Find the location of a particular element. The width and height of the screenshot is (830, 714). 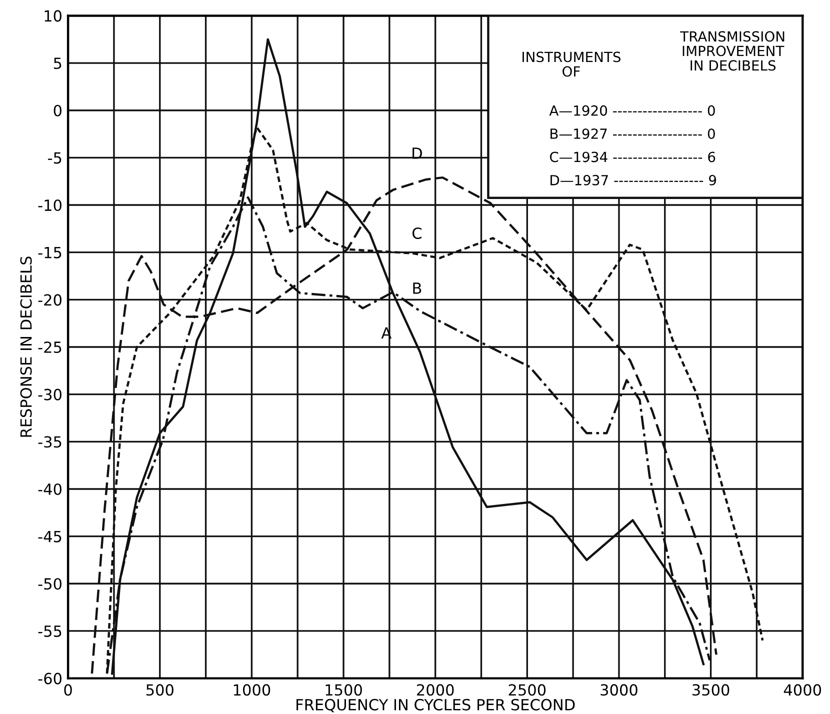

series-label: D is located at coordinates (417, 153).